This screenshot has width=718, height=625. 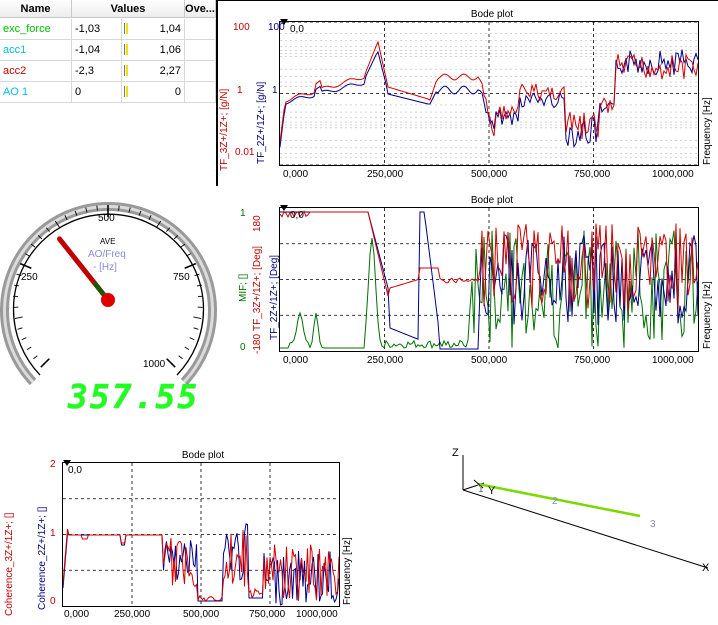 What do you see at coordinates (275, 90) in the screenshot?
I see `y-tick-blue: 1` at bounding box center [275, 90].